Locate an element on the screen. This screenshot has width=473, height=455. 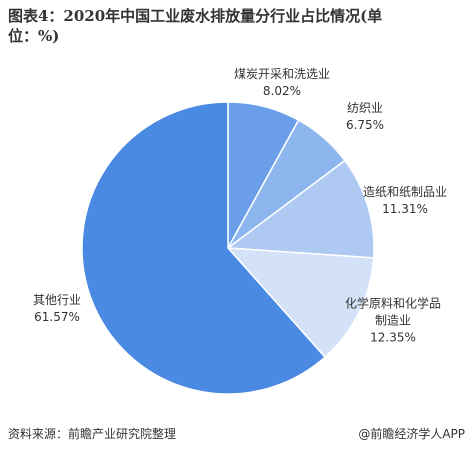
category-label: 其他行业 is located at coordinates (57, 300).